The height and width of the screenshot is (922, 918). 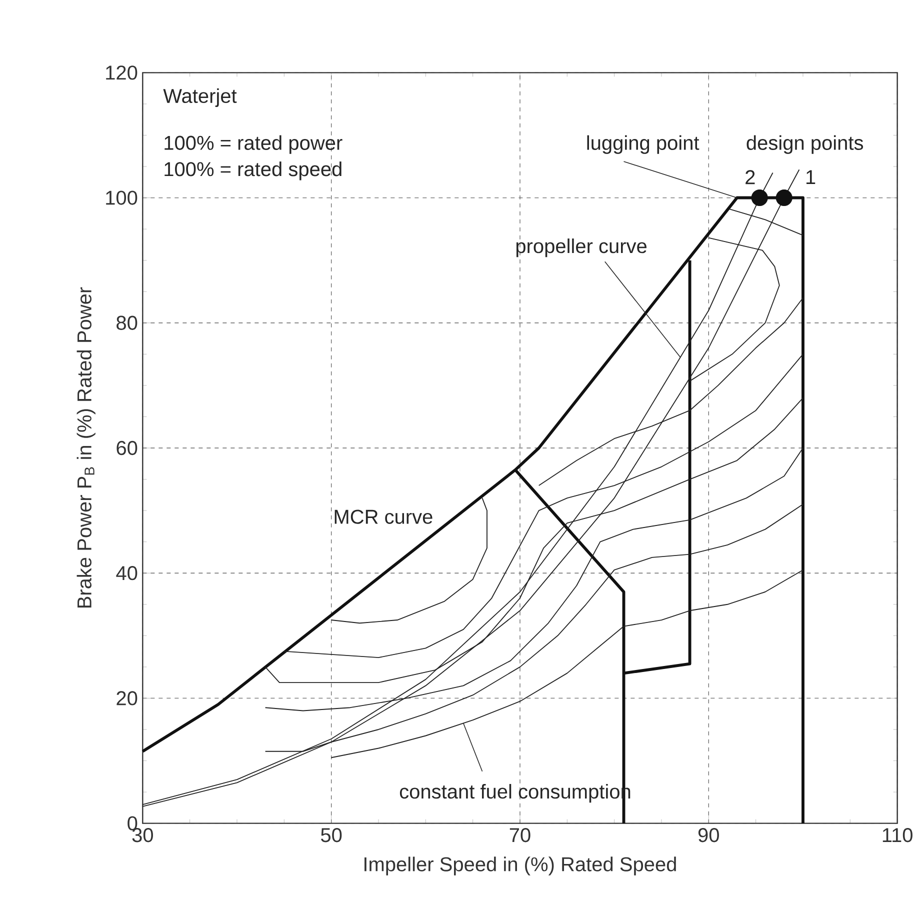 What do you see at coordinates (122, 197) in the screenshot?
I see `y-tick-label: 100` at bounding box center [122, 197].